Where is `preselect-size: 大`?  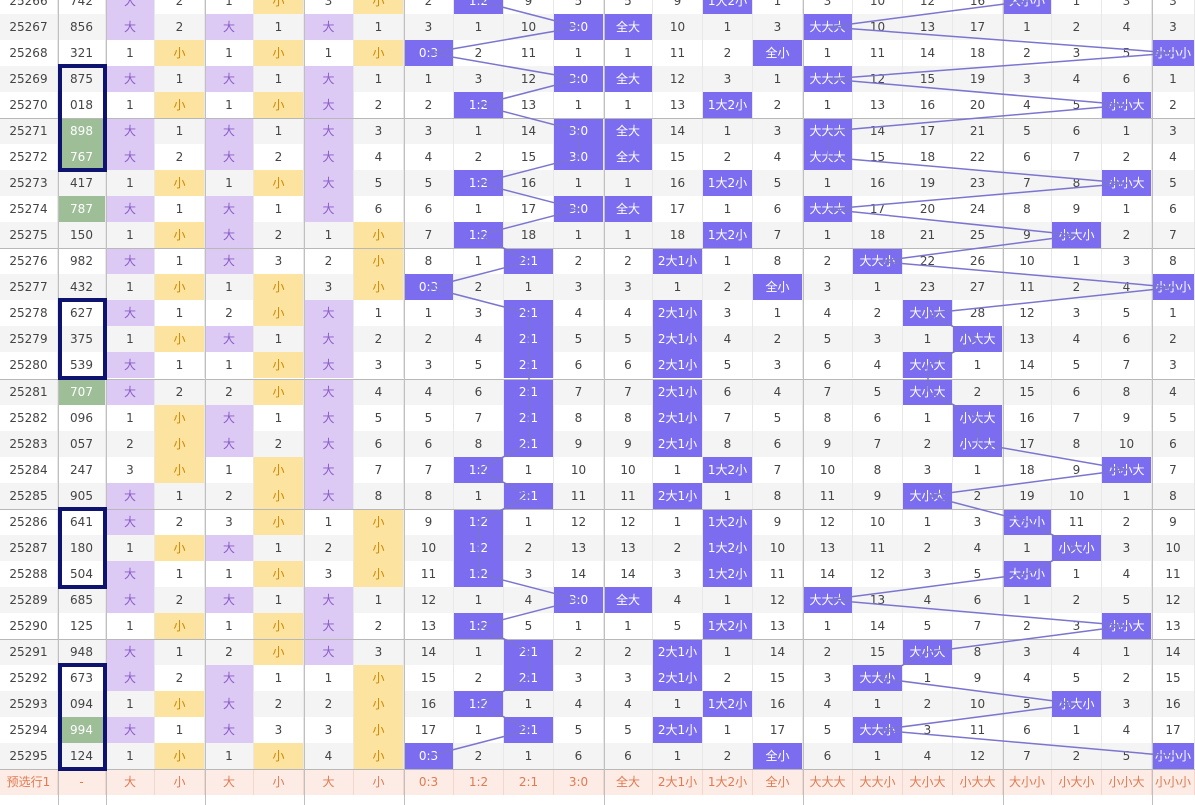 preselect-size: 大 is located at coordinates (329, 782).